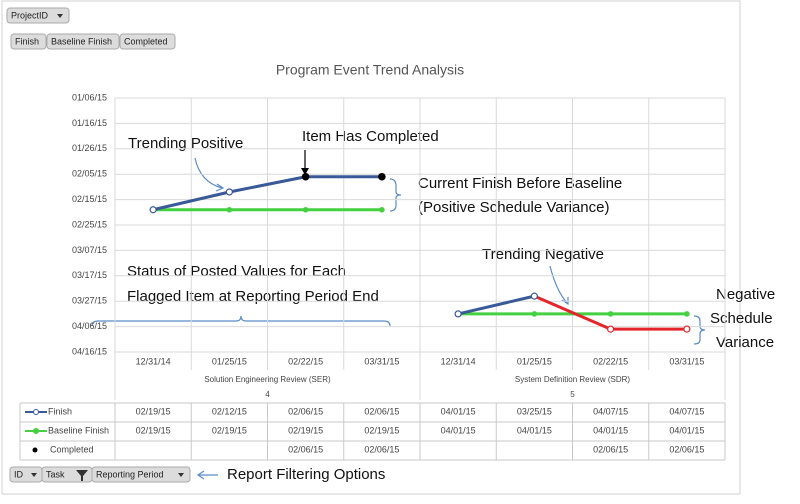 The image size is (800, 504). Describe the element at coordinates (370, 136) in the screenshot. I see `annotation: Item Has Completed` at that location.